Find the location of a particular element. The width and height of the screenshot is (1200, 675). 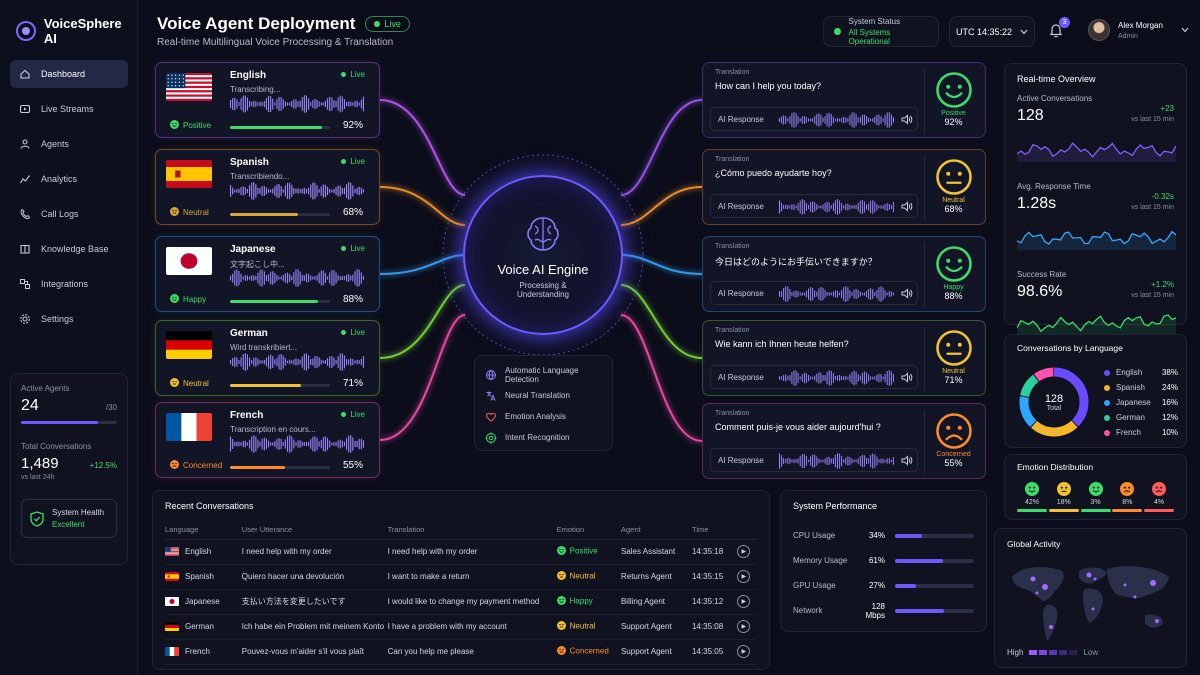

sidebar-item-label: Analytics is located at coordinates (59, 179).